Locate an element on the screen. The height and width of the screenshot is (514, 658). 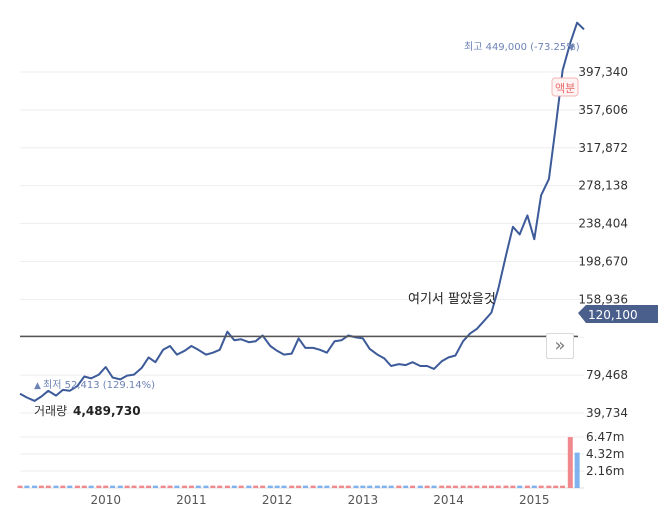
x-tick-label: 2012 is located at coordinates (277, 500).